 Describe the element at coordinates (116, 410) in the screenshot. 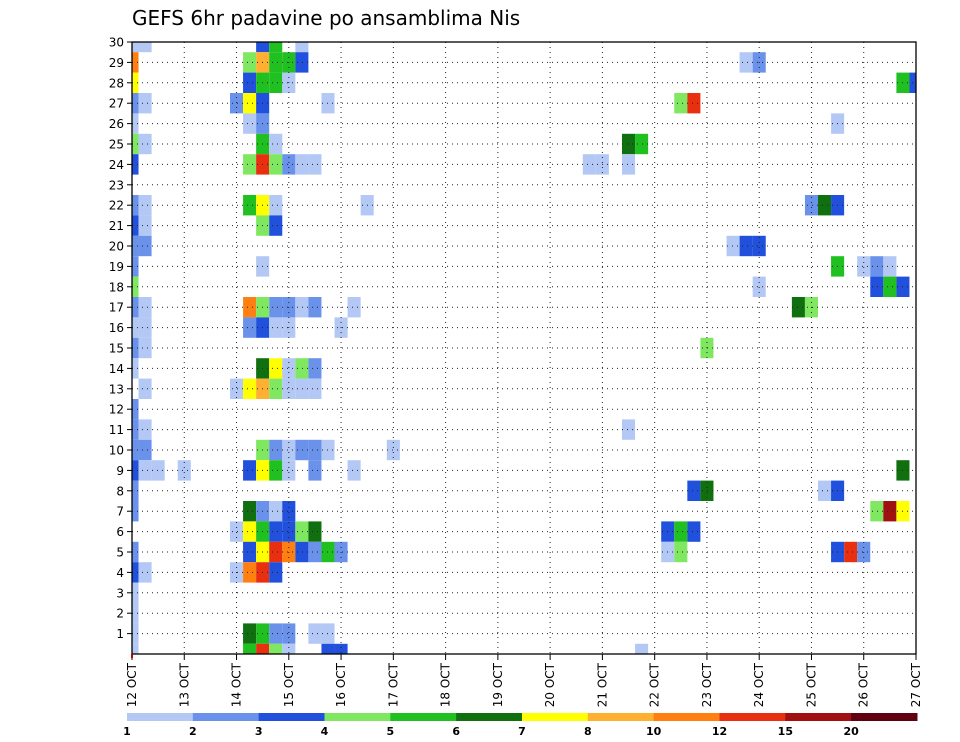

I see `y-tick-label: 12` at that location.